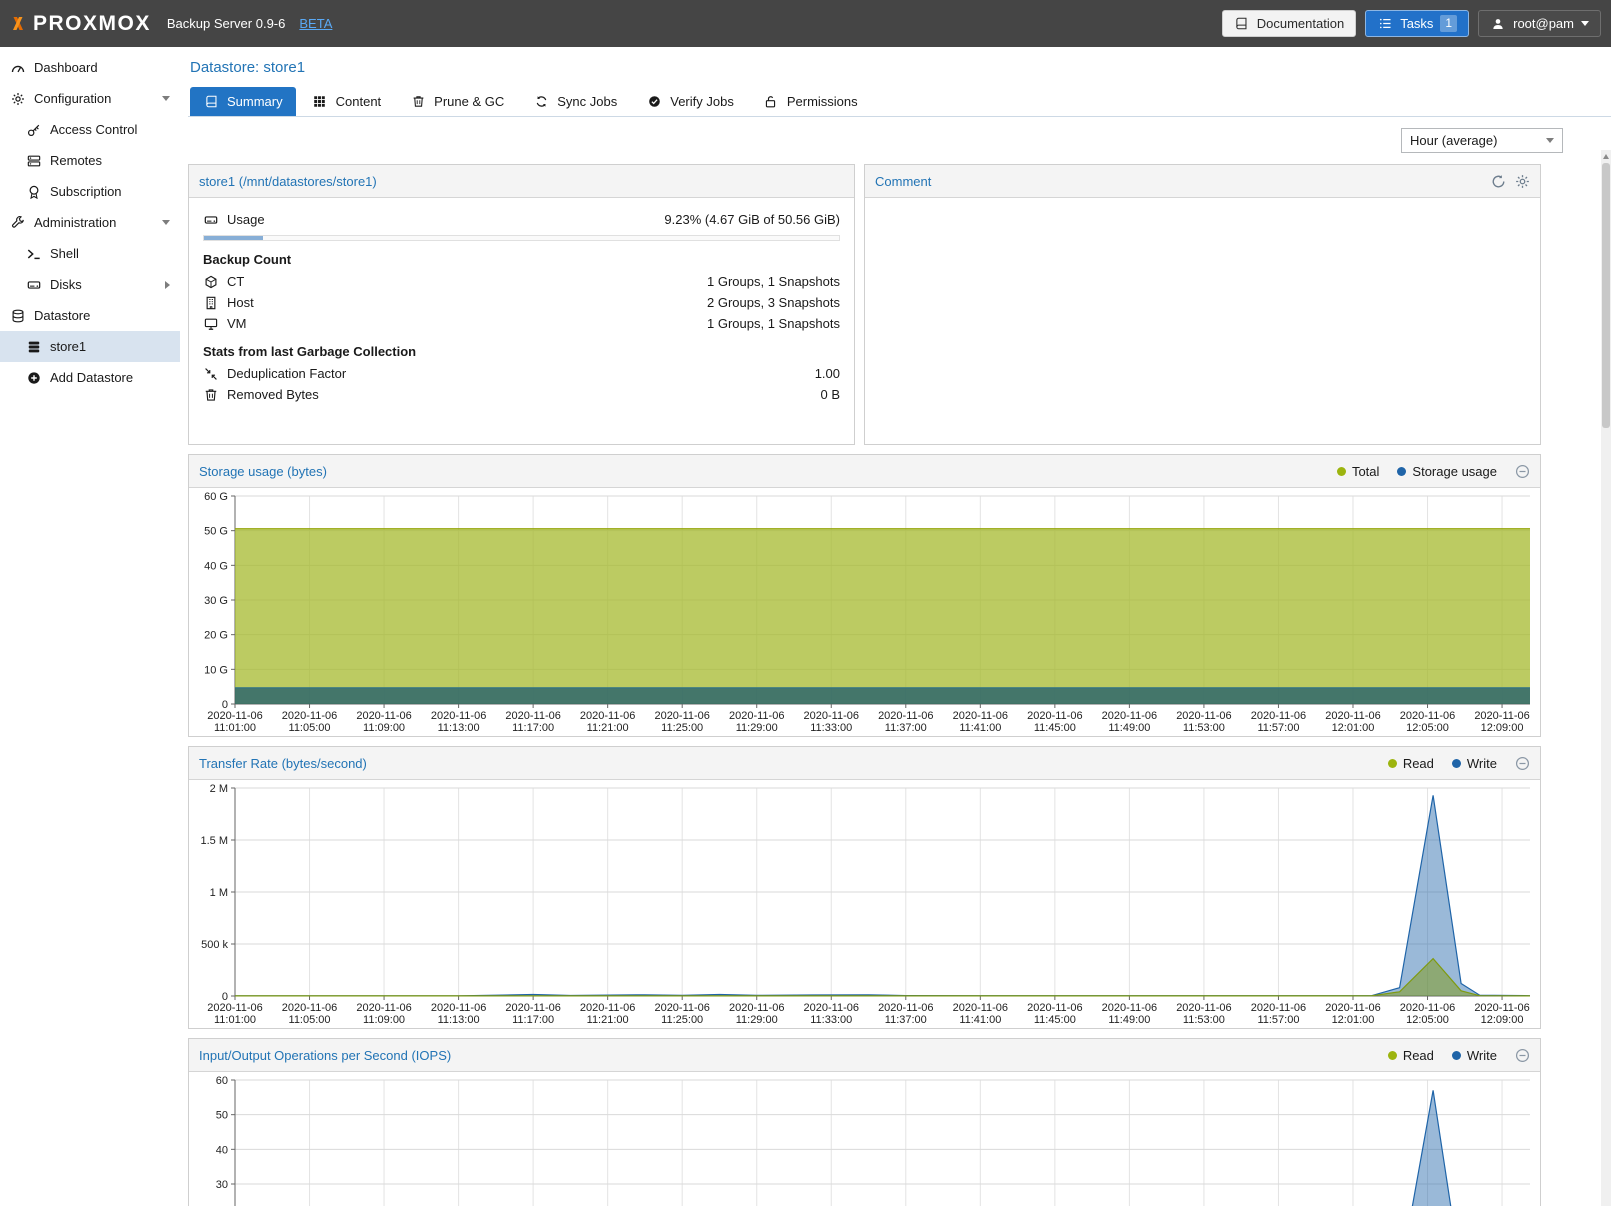  Describe the element at coordinates (469, 101) in the screenshot. I see `tab-label: Prune & GC` at that location.